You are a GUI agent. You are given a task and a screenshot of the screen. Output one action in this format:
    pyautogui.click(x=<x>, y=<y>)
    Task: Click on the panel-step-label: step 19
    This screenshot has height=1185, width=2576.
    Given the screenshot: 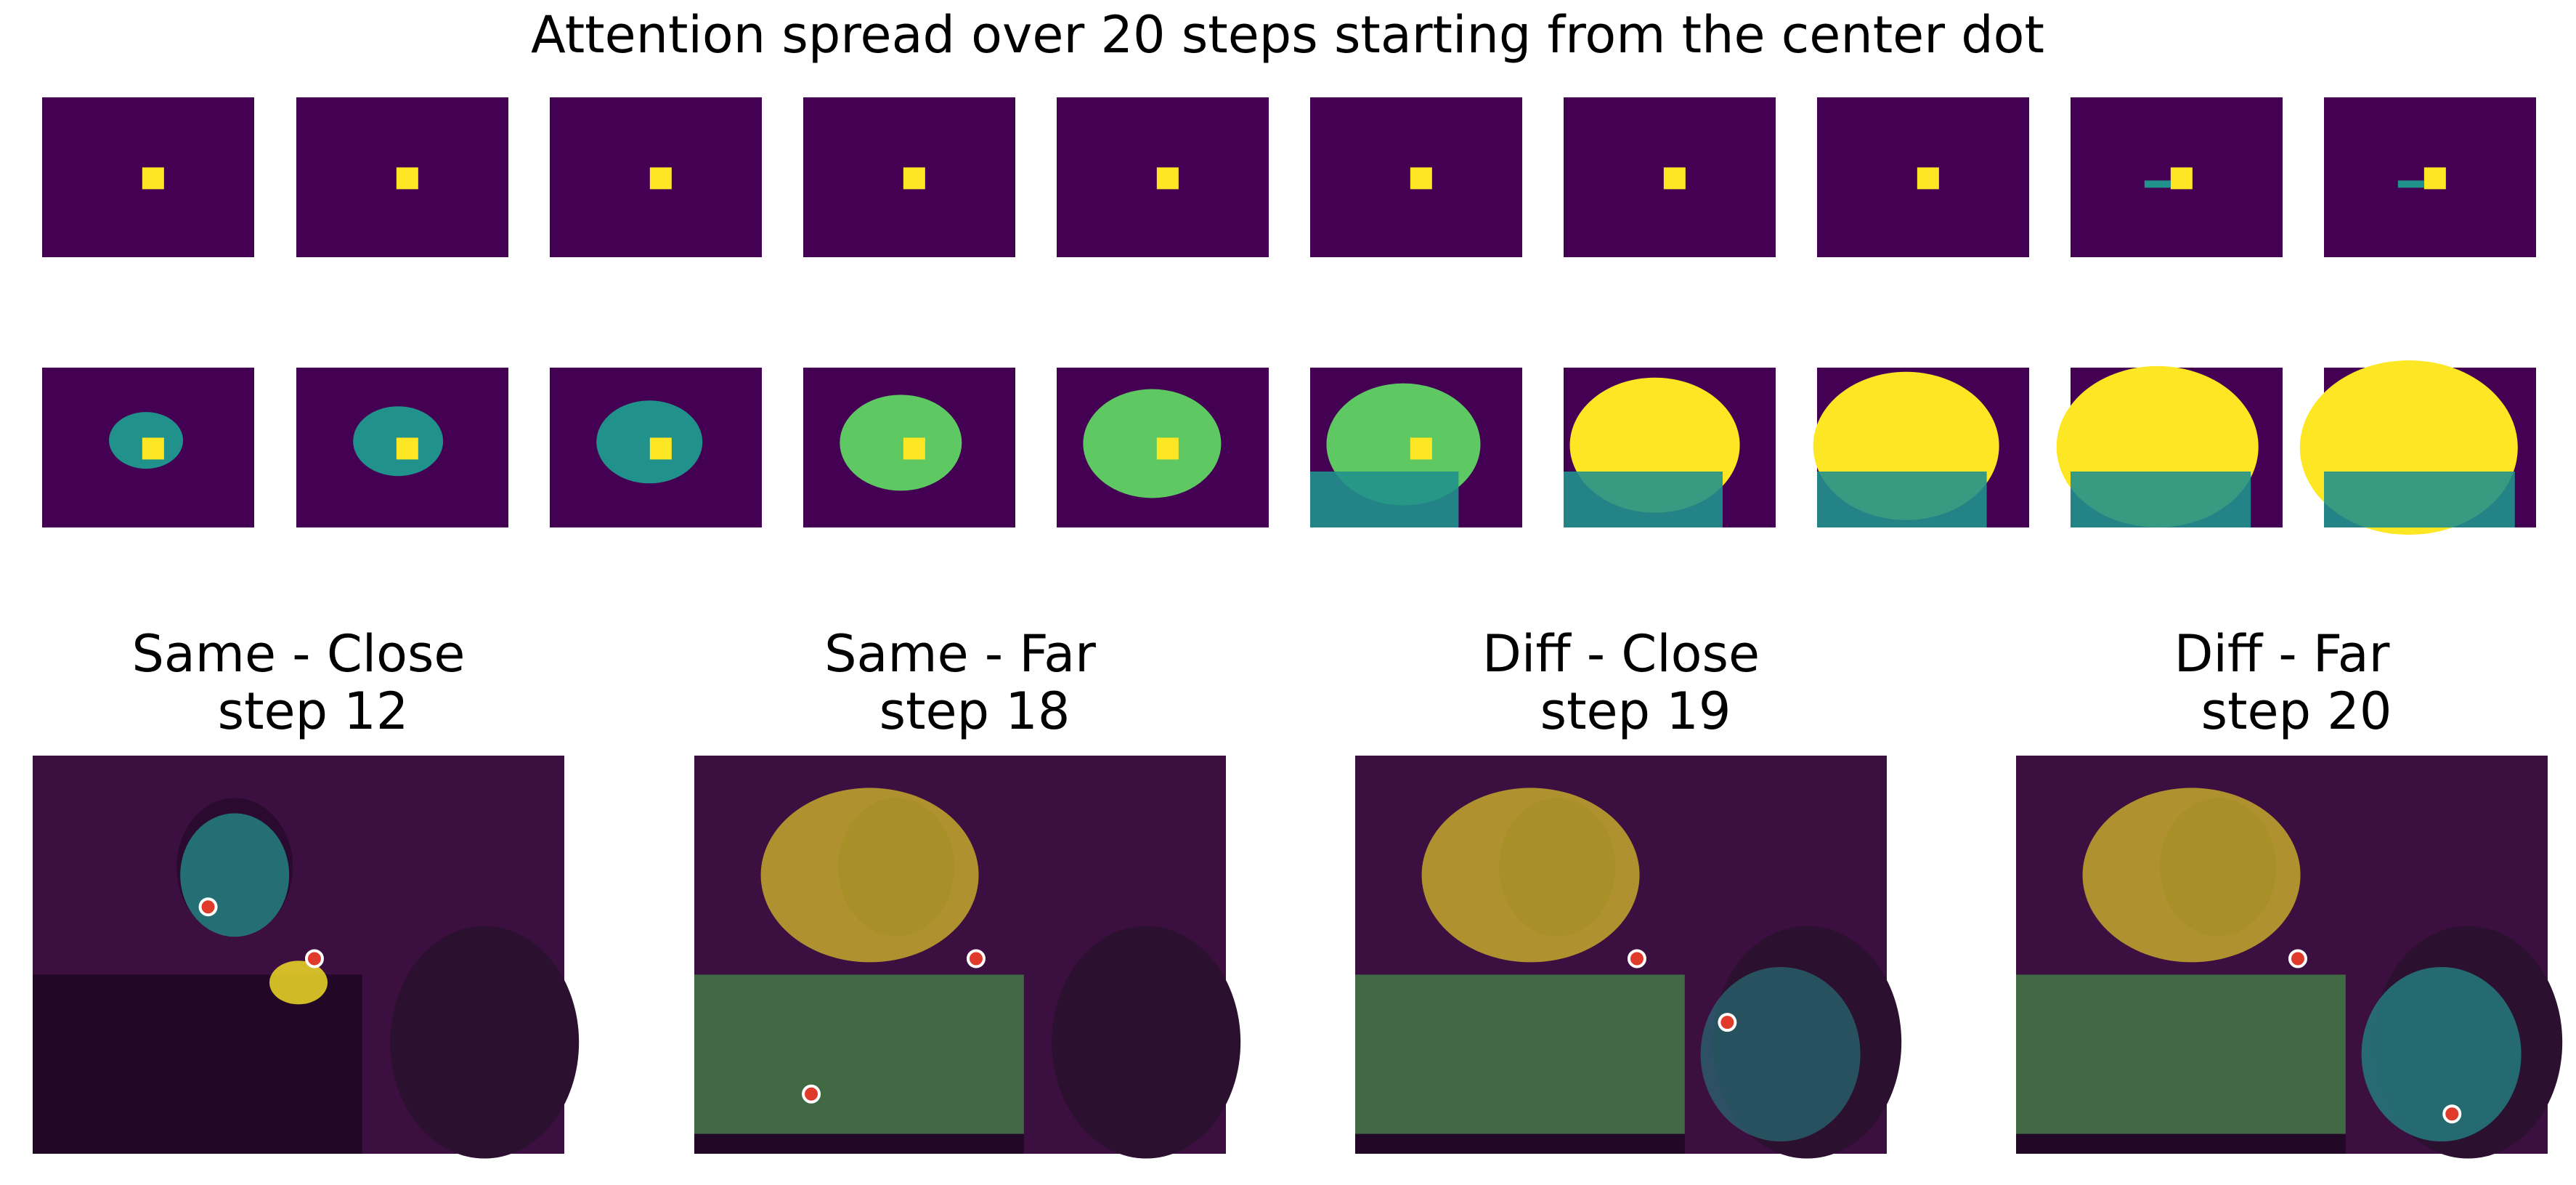 What is the action you would take?
    pyautogui.click(x=1636, y=711)
    